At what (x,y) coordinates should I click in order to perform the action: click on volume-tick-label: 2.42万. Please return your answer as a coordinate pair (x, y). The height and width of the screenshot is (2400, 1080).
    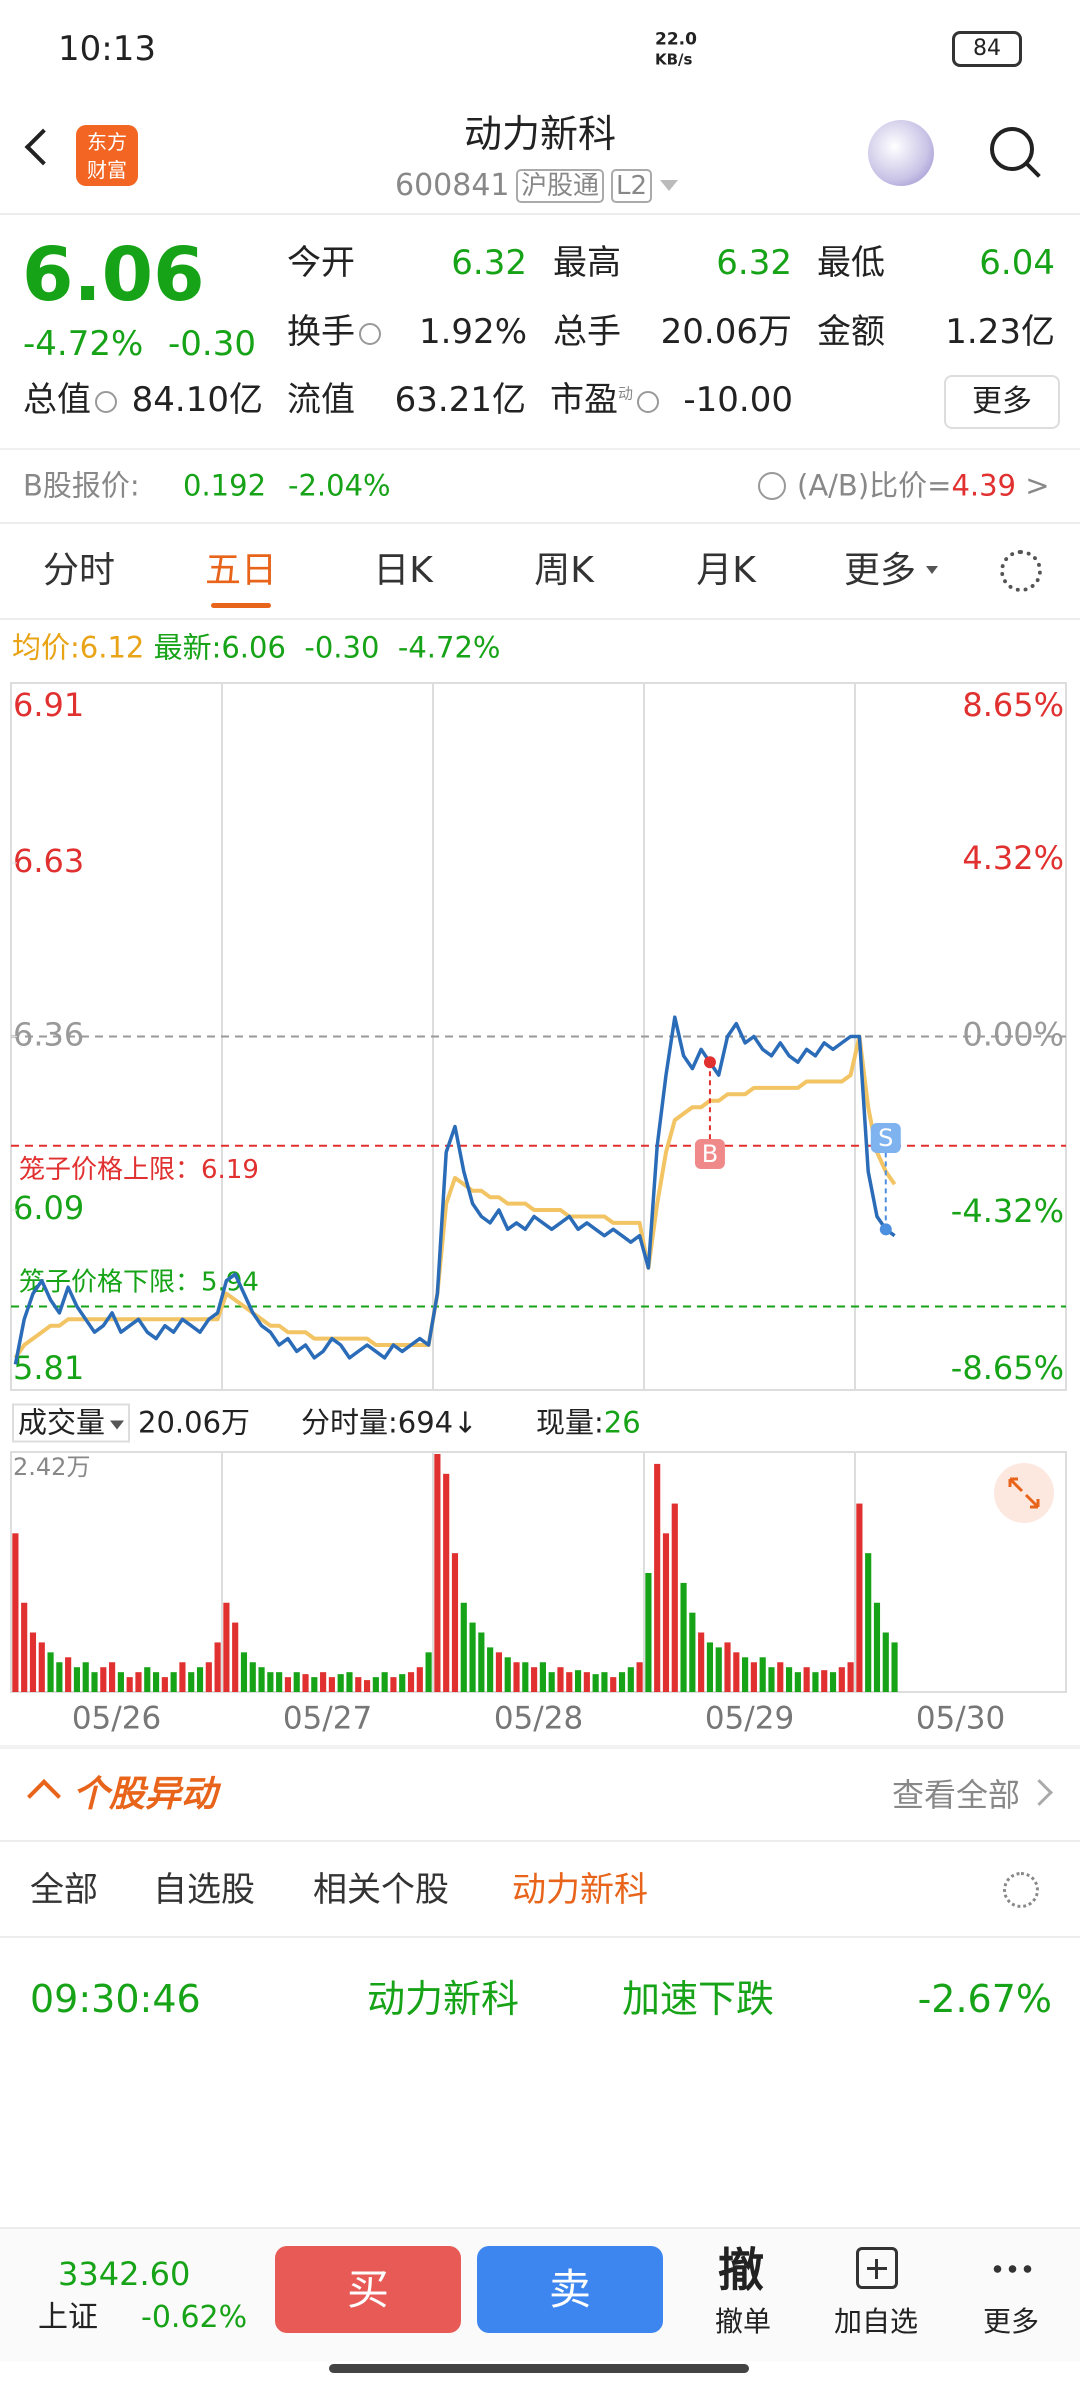
    Looking at the image, I should click on (51, 1467).